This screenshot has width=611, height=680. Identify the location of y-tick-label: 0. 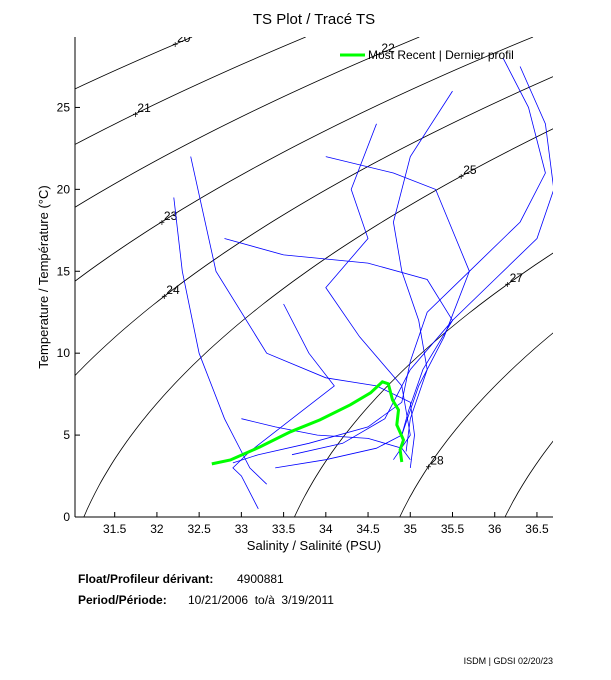
(66, 517).